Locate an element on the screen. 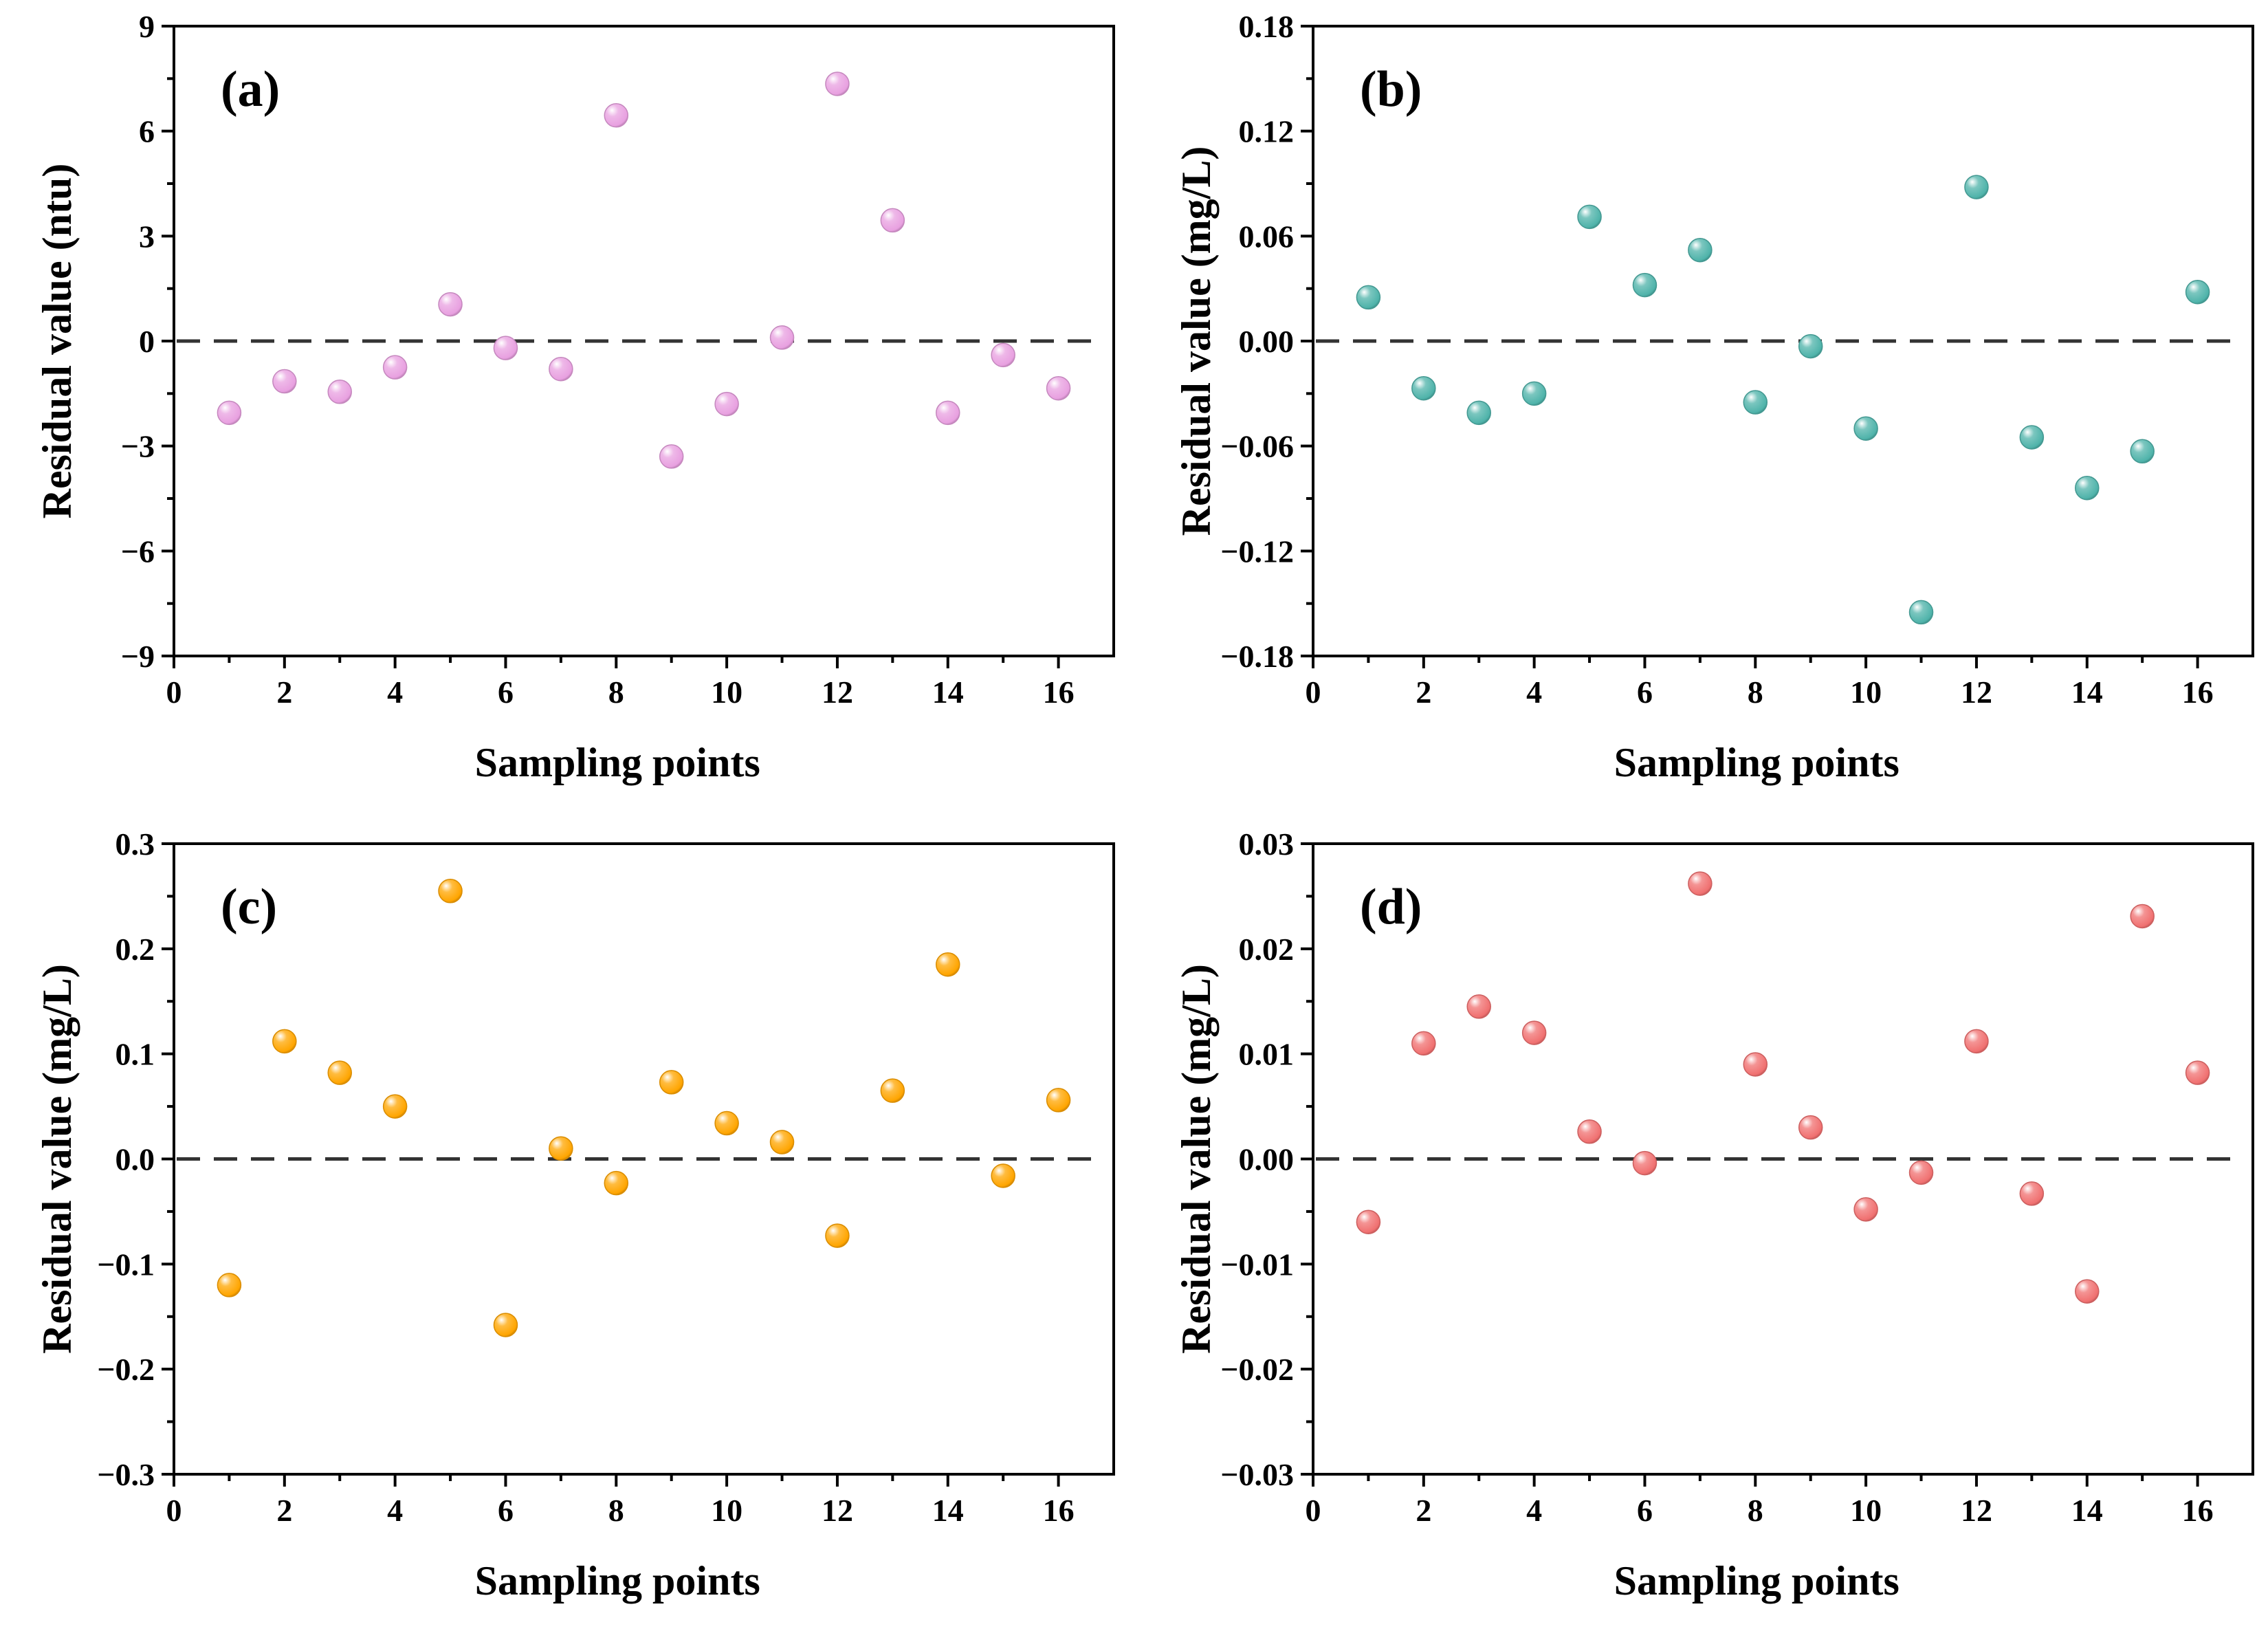  y-tick-label: 0.18 is located at coordinates (1267, 27).